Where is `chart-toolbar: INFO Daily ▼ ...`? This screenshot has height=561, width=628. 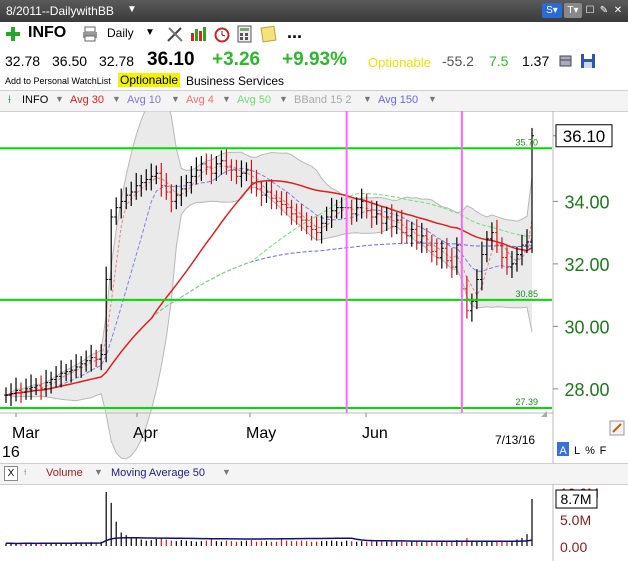
chart-toolbar: INFO Daily ▼ ... is located at coordinates (314, 34).